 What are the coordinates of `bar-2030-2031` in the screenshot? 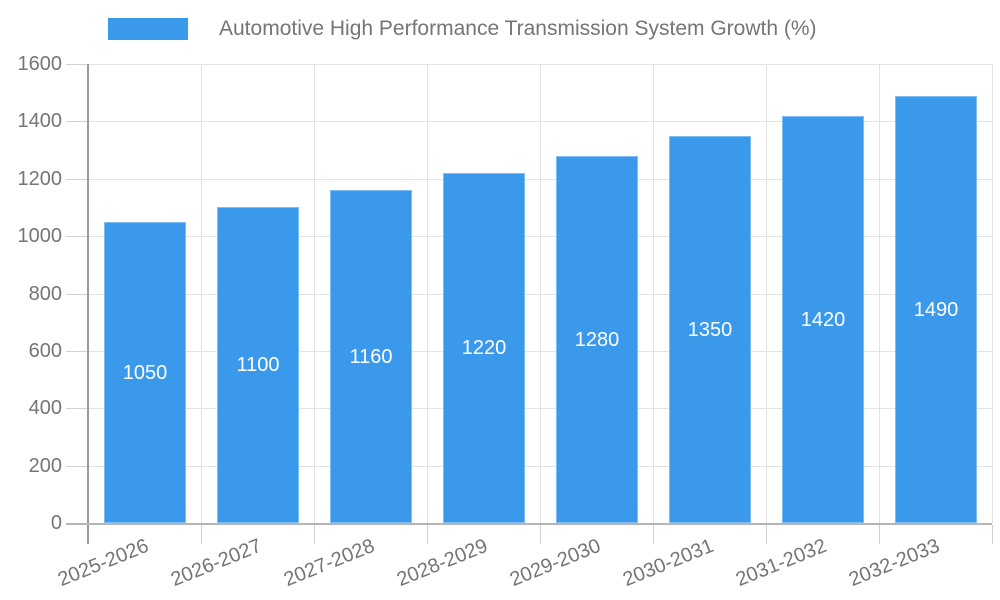 It's located at (710, 329).